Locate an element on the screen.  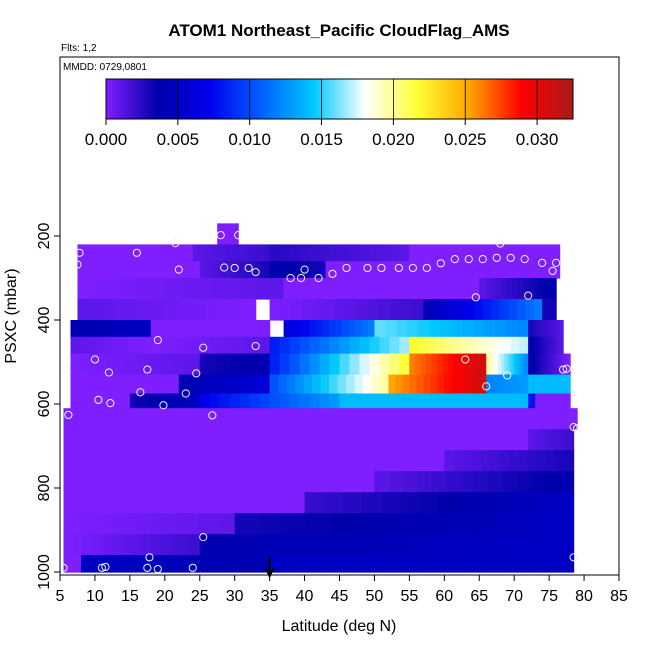
x-tick-label: 60 is located at coordinates (444, 596).